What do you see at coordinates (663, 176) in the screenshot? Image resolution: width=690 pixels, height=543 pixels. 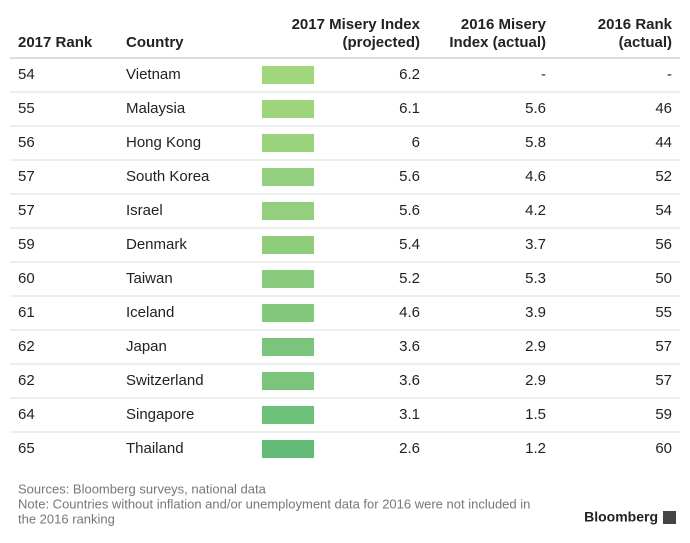 I see `cell: 52` at bounding box center [663, 176].